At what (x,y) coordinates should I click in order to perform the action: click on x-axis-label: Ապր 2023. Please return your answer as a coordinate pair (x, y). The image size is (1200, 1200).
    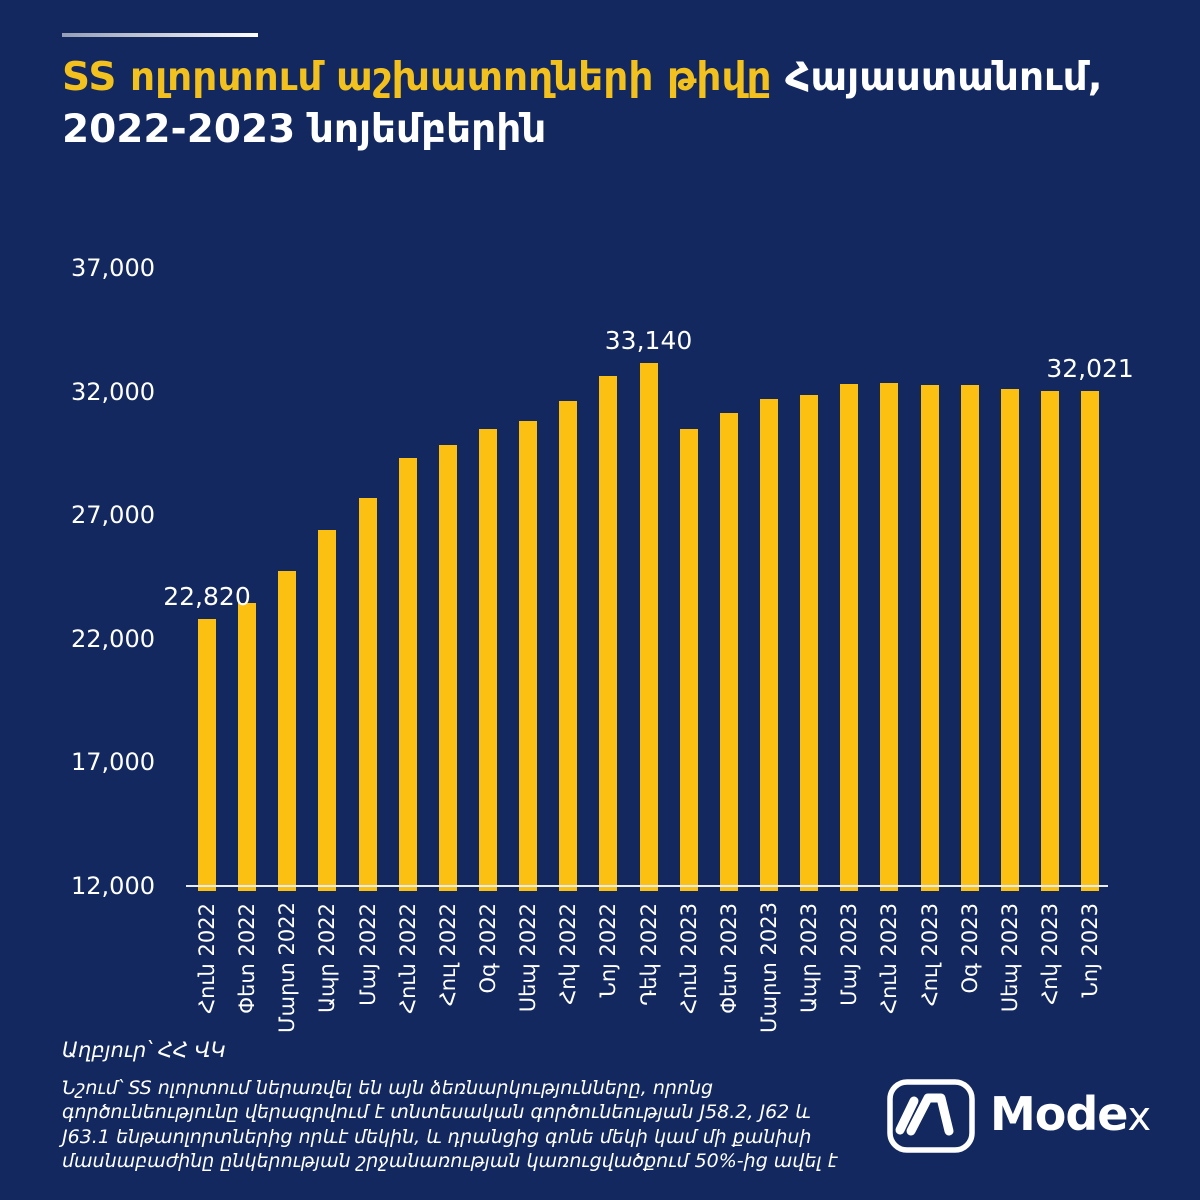
    Looking at the image, I should click on (809, 958).